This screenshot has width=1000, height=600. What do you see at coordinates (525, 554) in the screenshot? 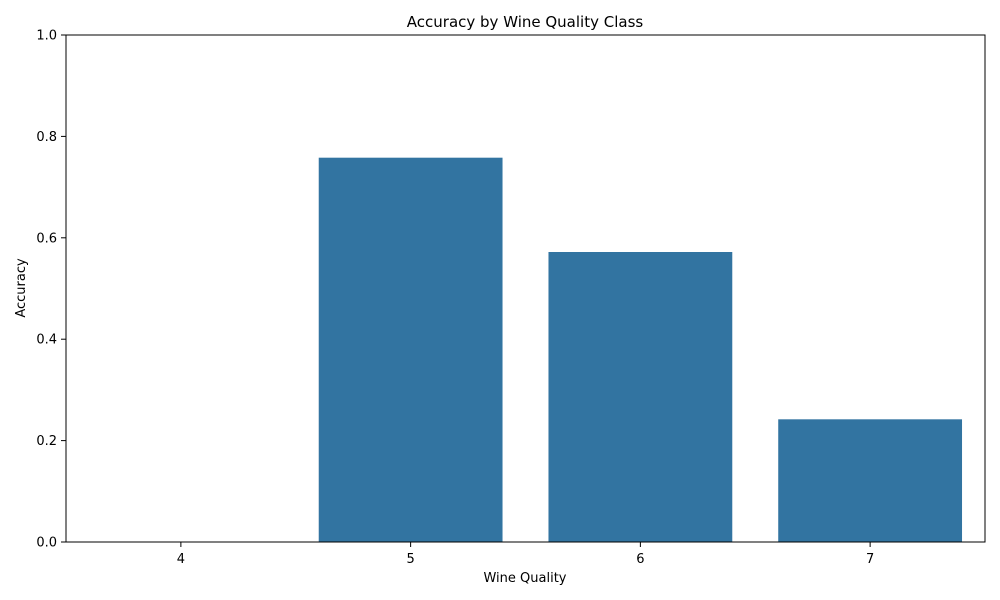
I see `x-axis-ticks: 4 5 6 7` at bounding box center [525, 554].